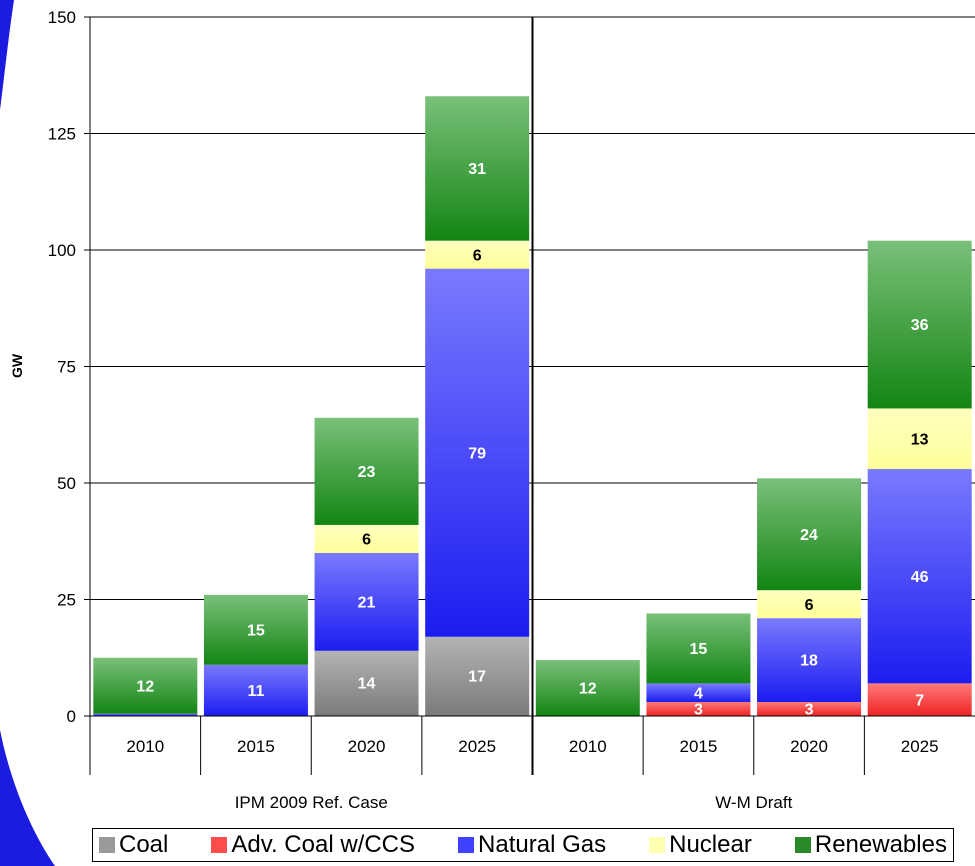 This screenshot has height=866, width=975. I want to click on legend-label-adv-coal: Adv. Coal w/CCS, so click(323, 844).